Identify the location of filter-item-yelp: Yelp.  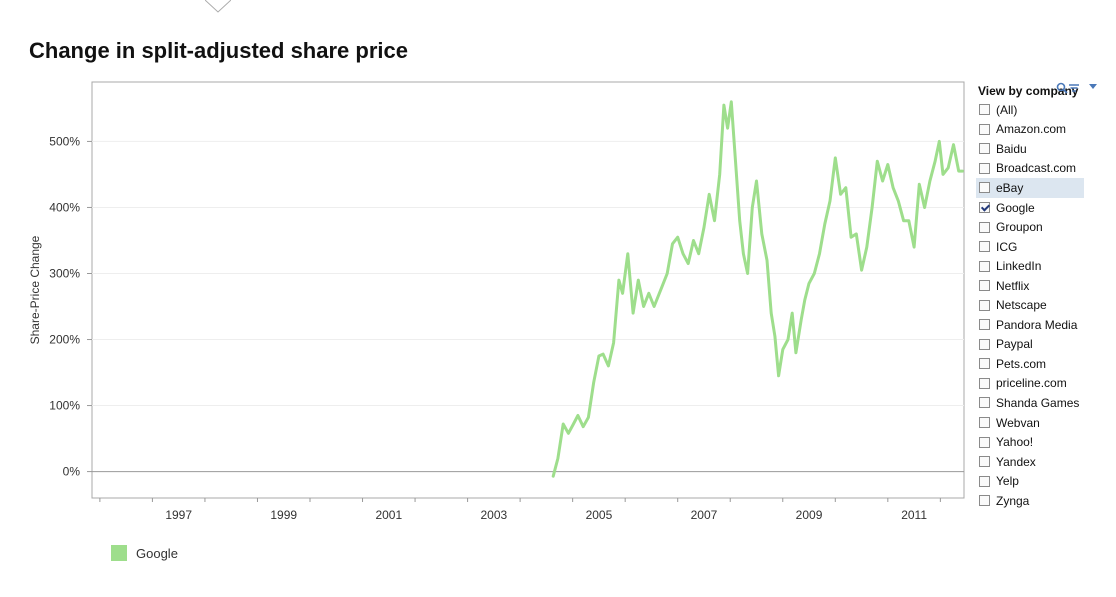
(1030, 481).